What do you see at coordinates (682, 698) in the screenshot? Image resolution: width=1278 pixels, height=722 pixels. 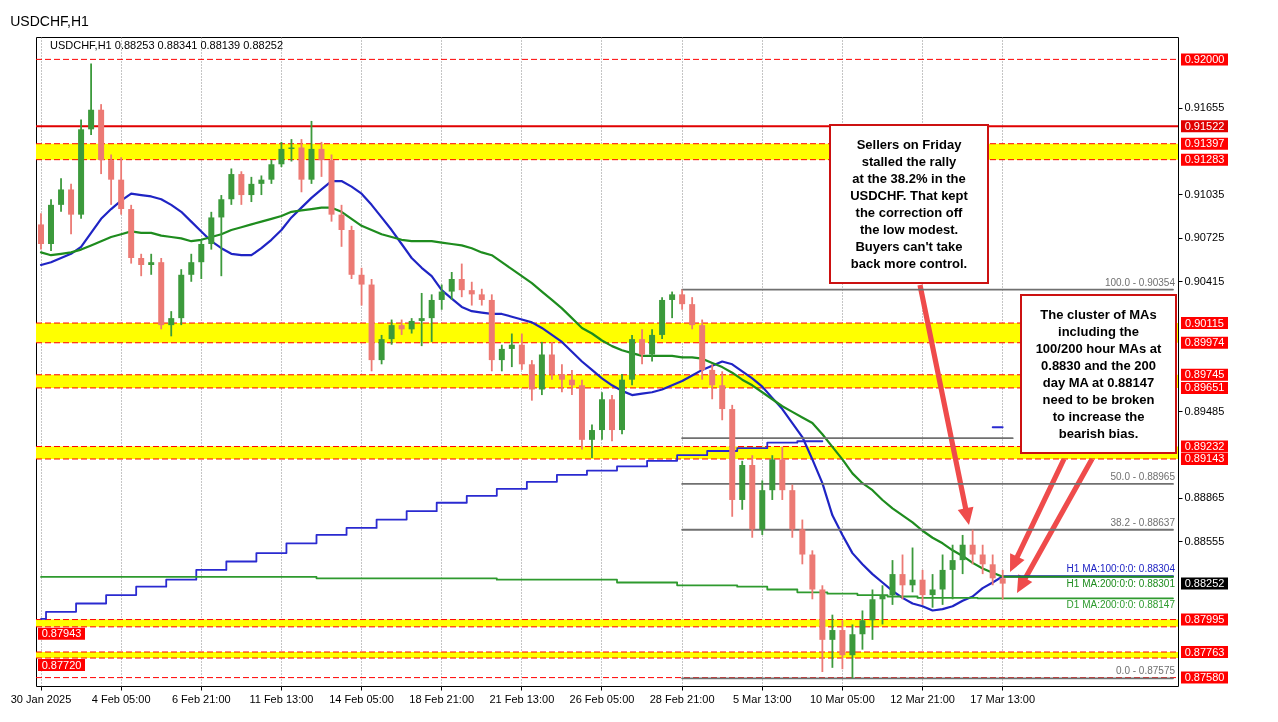 I see `x-tick-label: 28 Feb 21:00` at bounding box center [682, 698].